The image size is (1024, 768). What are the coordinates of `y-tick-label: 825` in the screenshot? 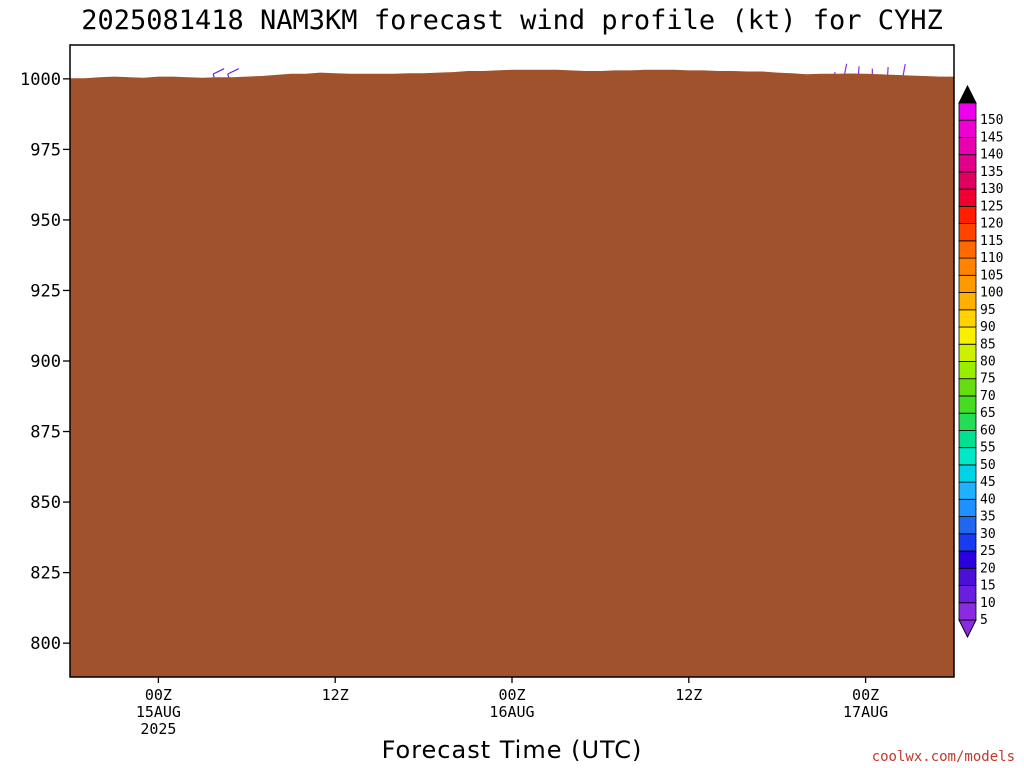 It's located at (45, 574).